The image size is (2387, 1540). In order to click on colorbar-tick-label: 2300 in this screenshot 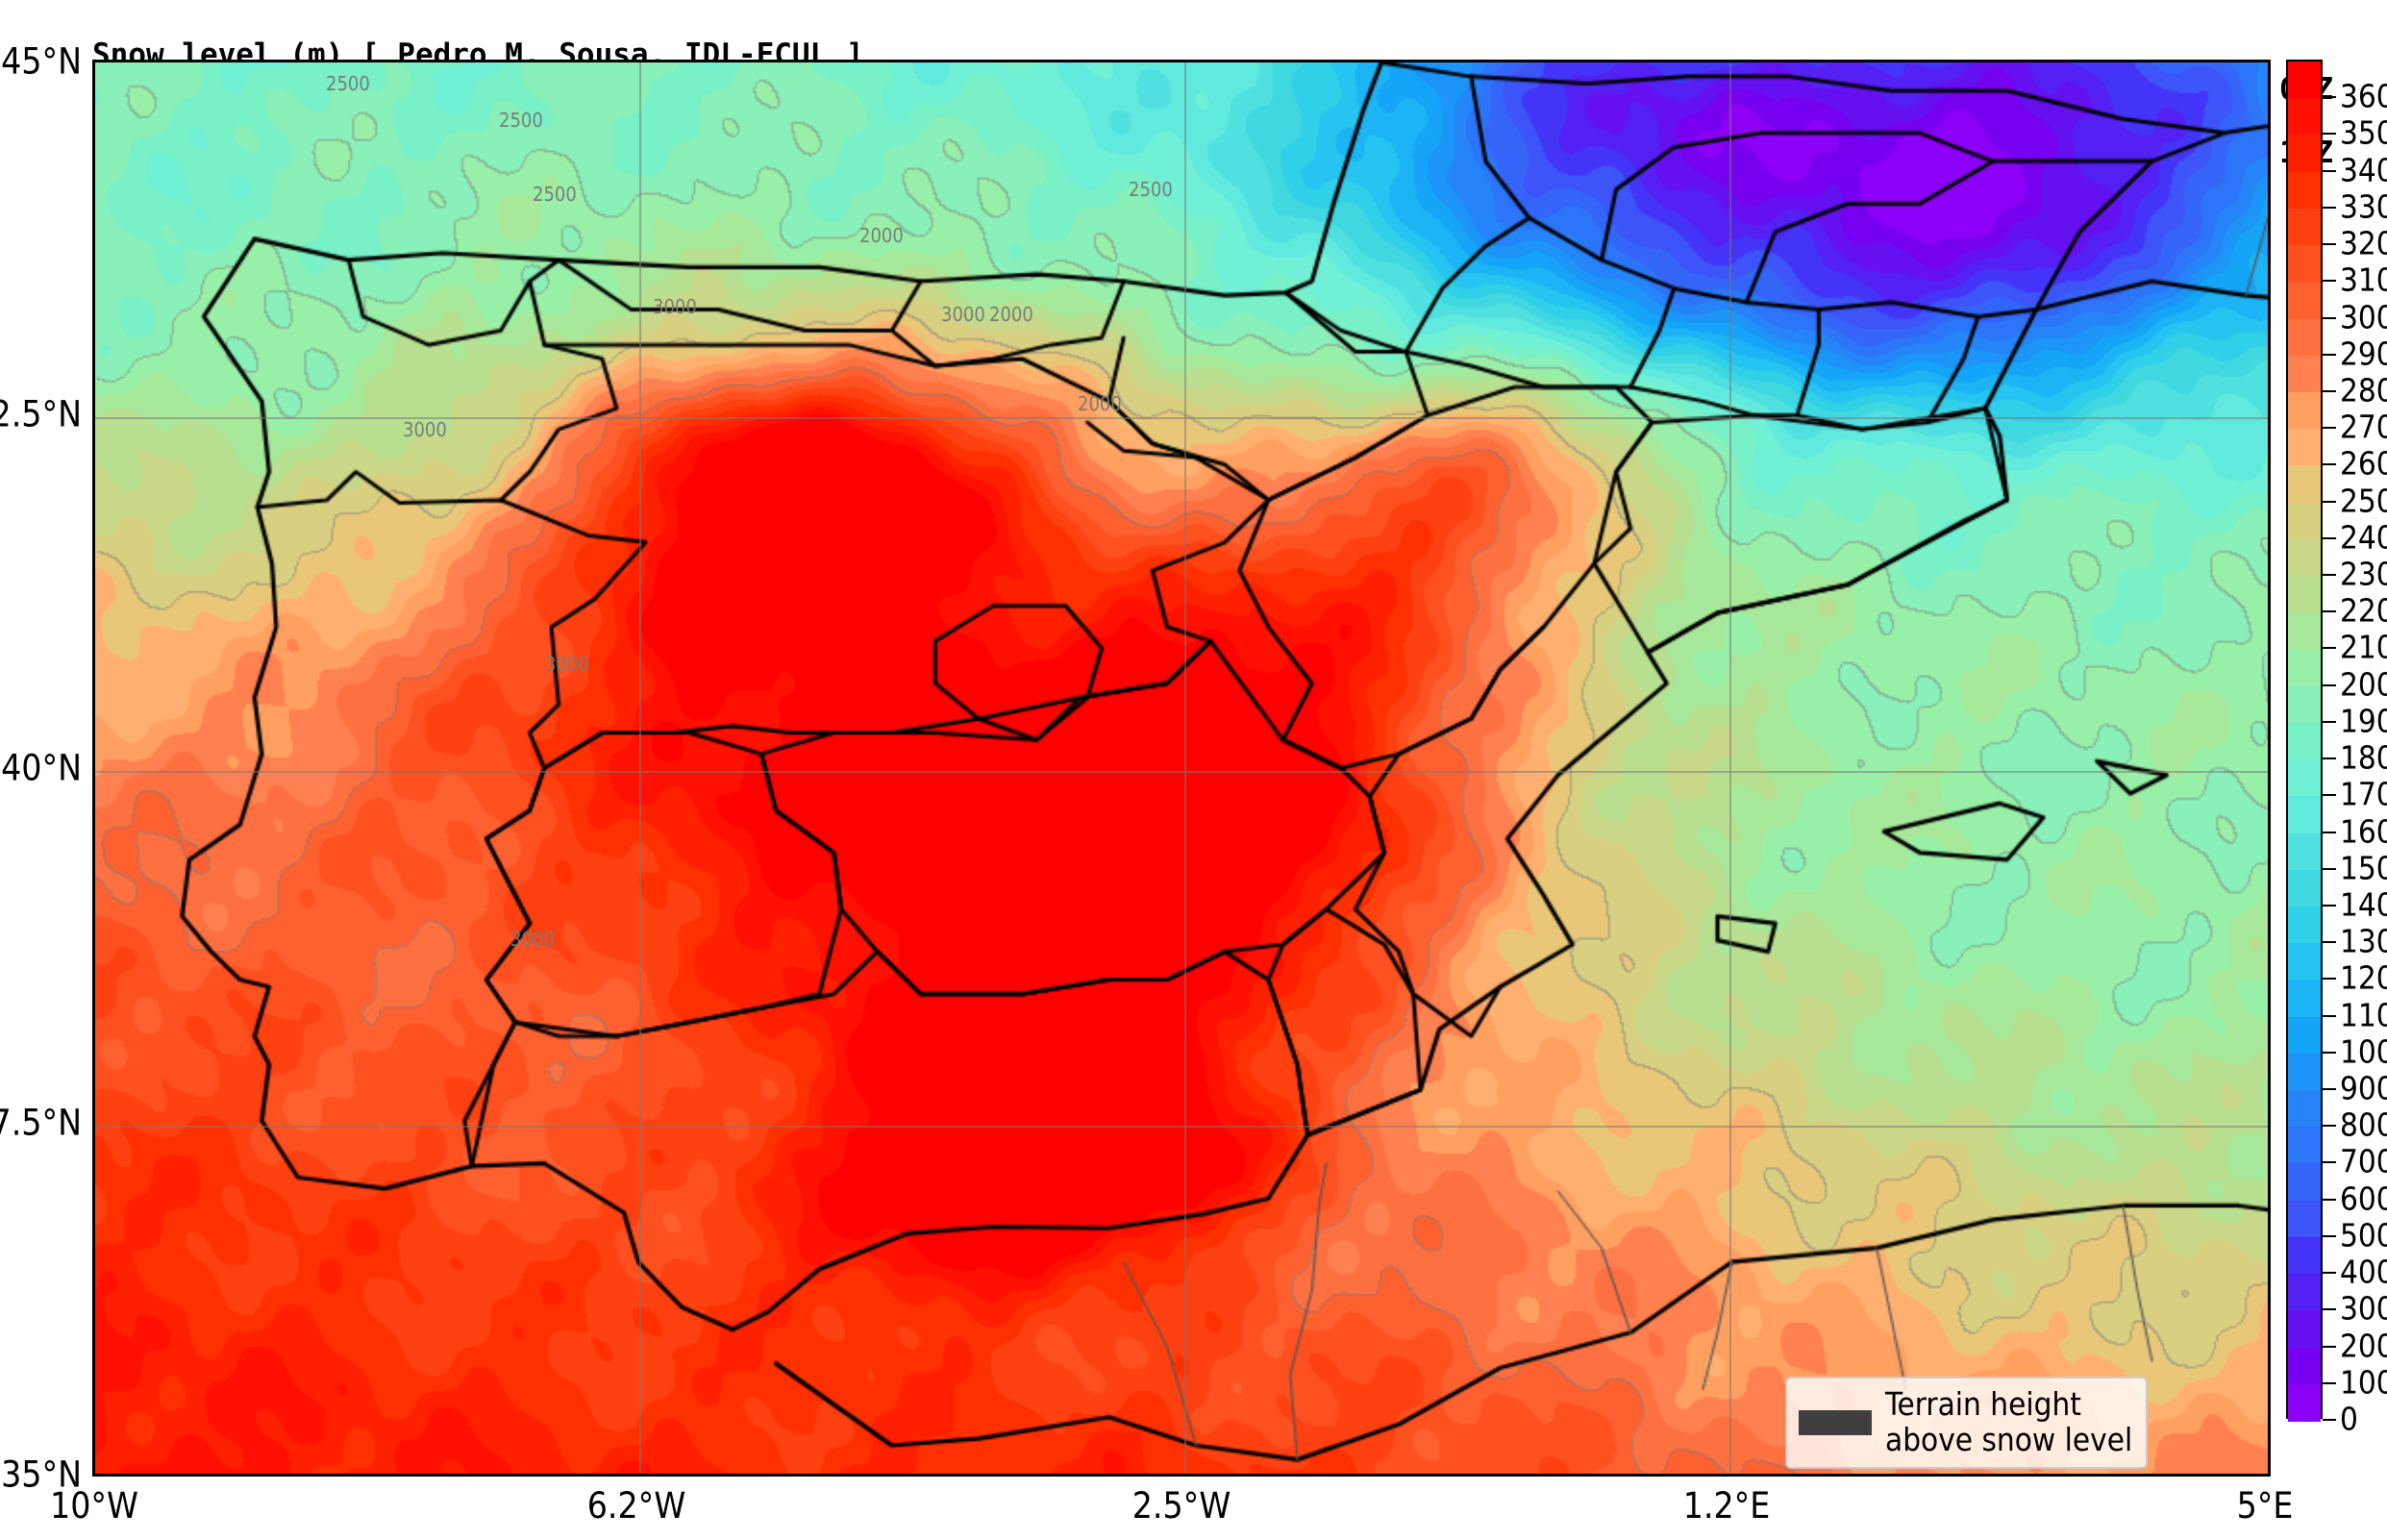, I will do `click(2364, 574)`.